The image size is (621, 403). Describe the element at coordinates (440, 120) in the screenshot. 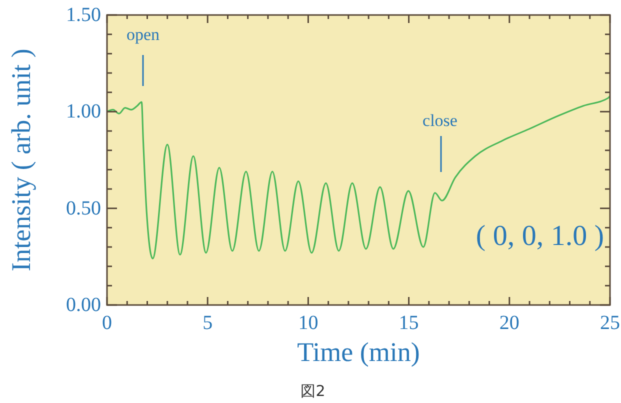

I see `annotation: close` at that location.